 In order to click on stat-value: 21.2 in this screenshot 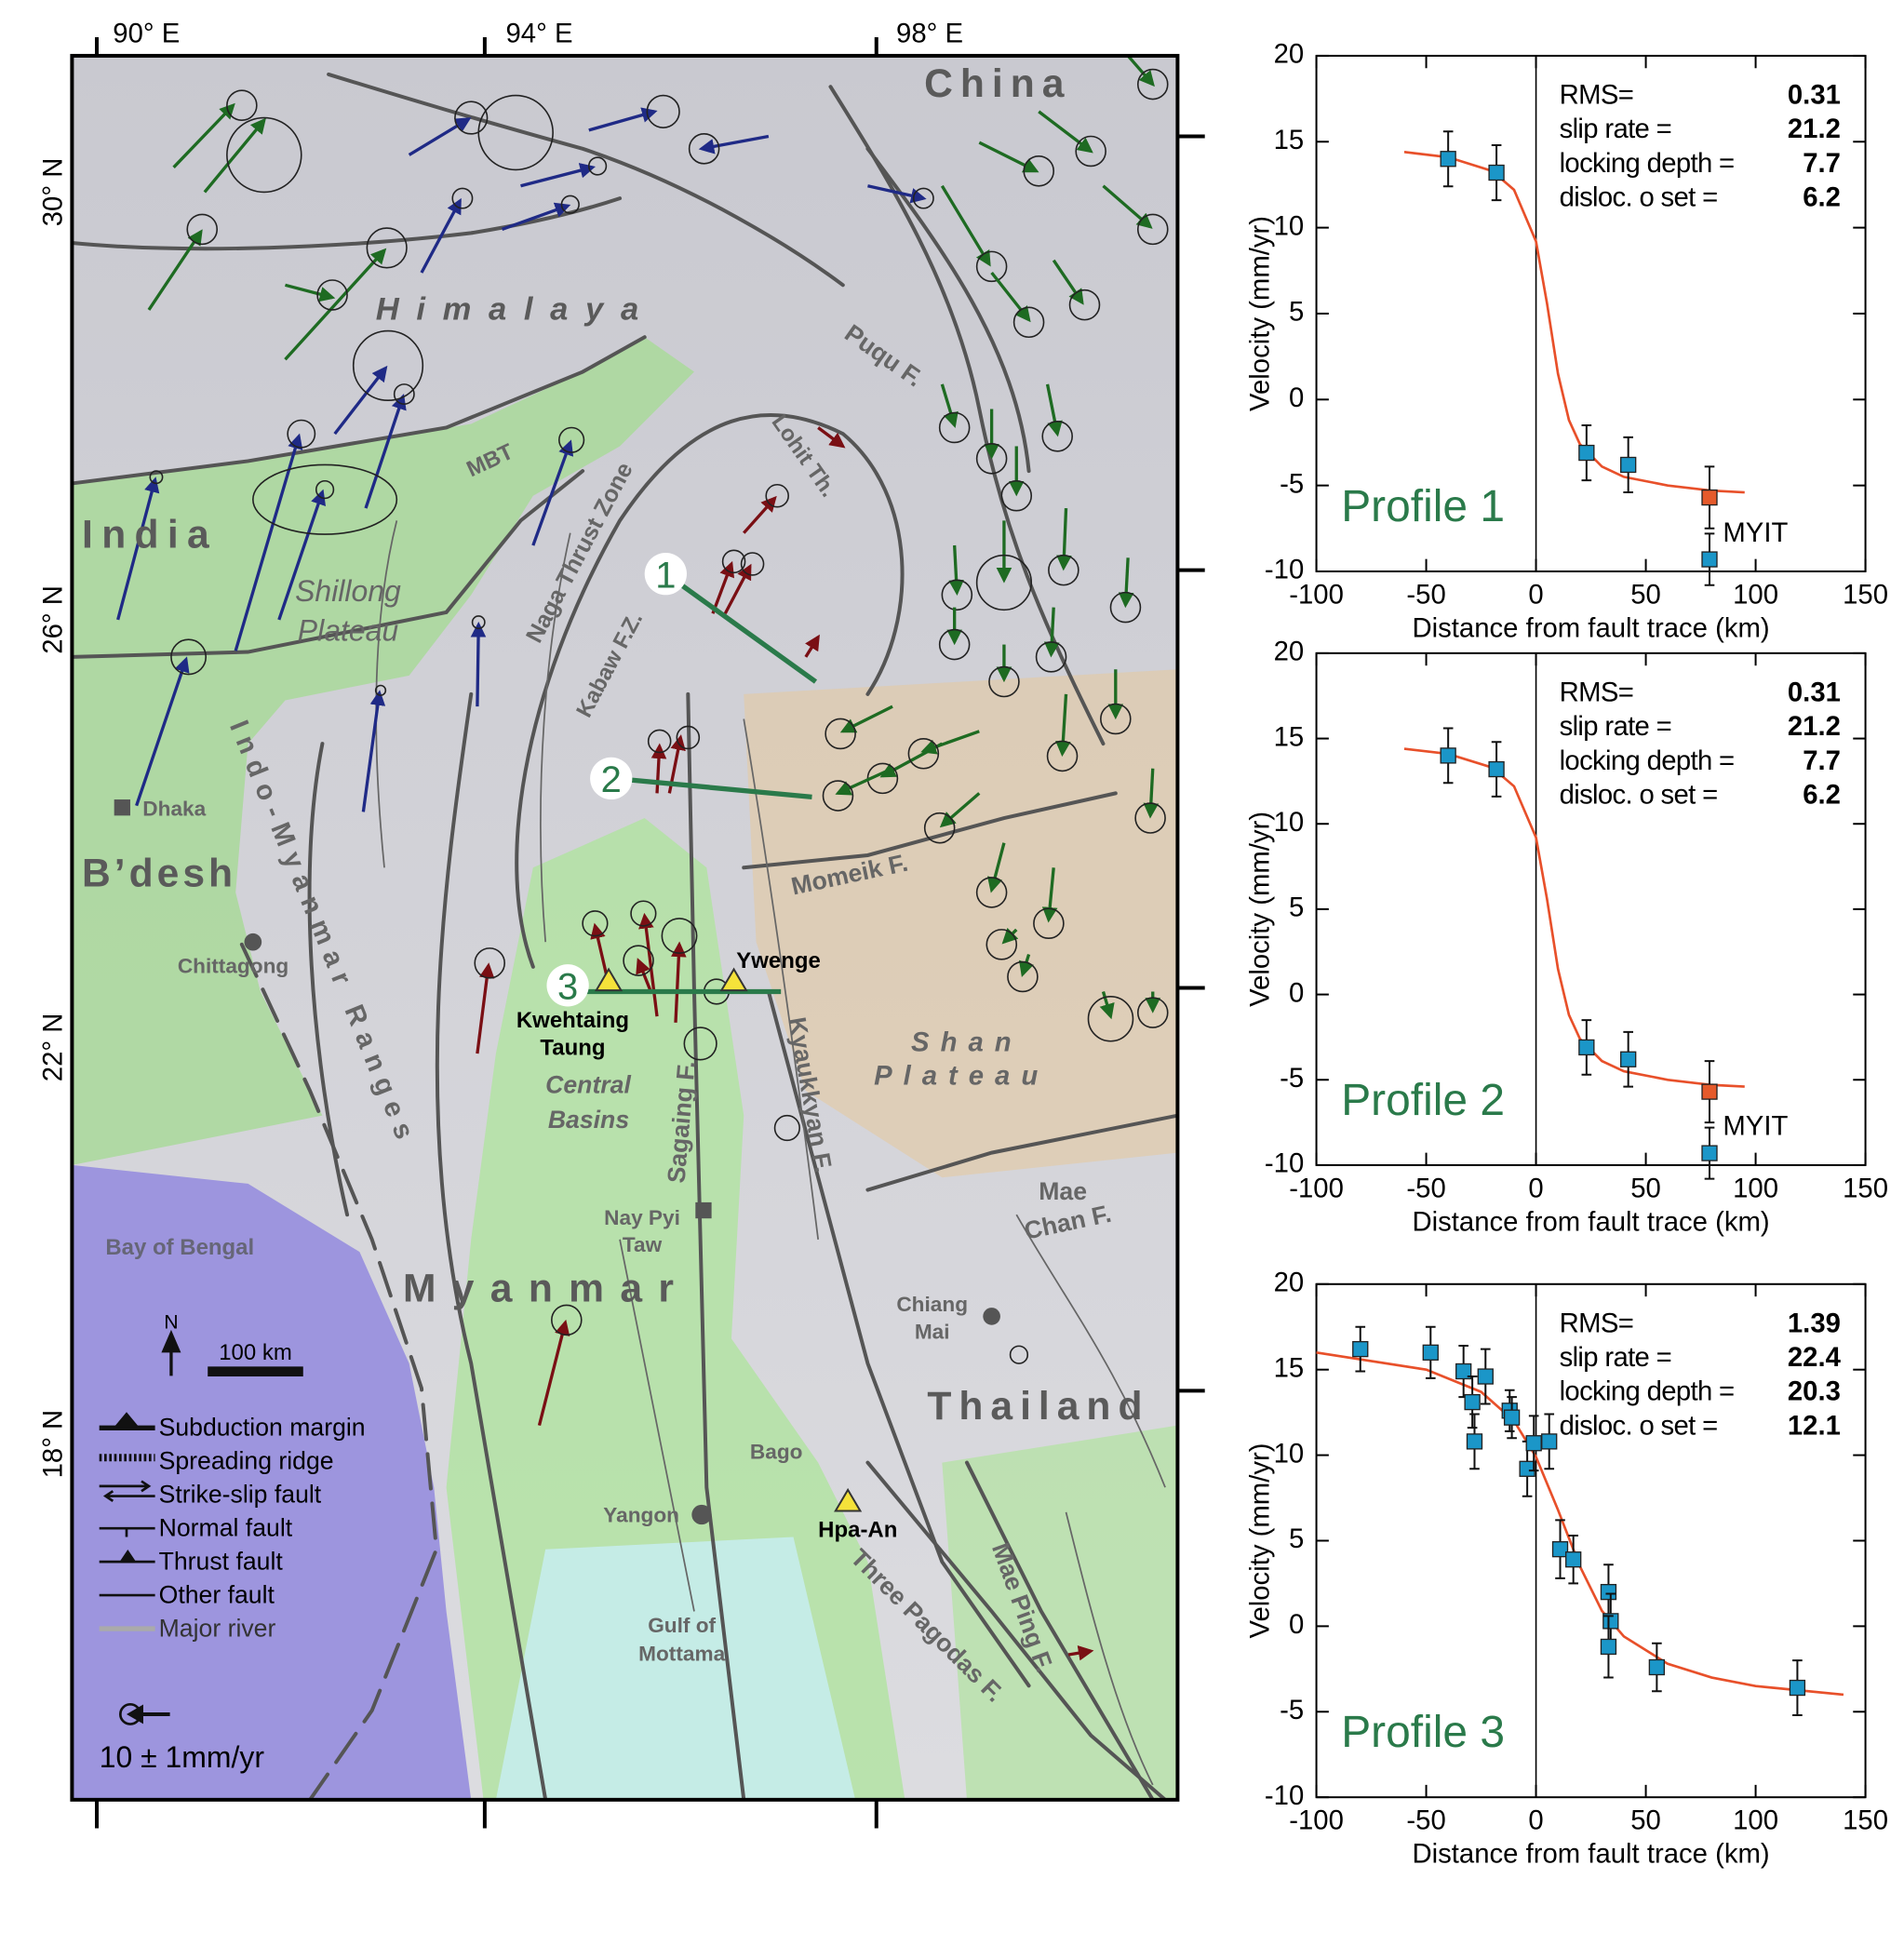, I will do `click(1814, 129)`.